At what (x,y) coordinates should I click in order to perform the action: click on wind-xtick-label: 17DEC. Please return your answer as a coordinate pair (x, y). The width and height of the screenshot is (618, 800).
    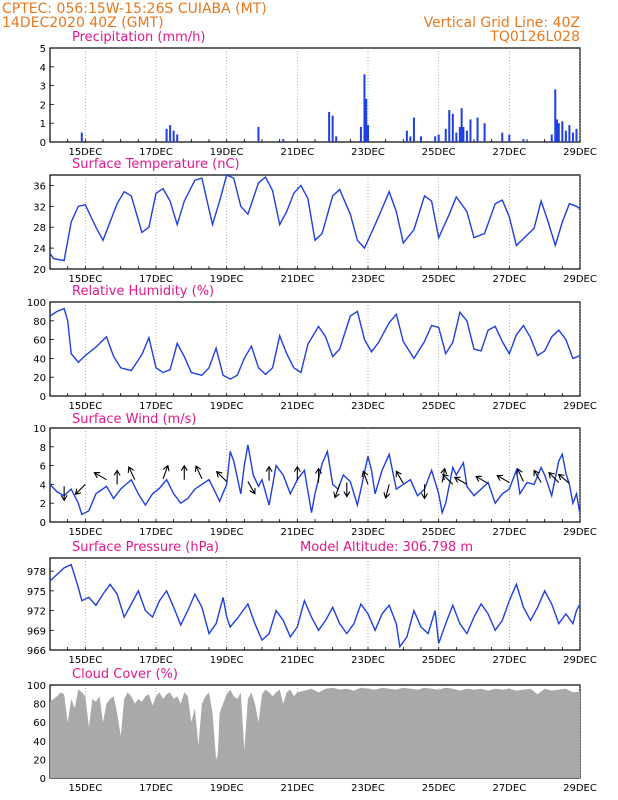
    Looking at the image, I should click on (156, 532).